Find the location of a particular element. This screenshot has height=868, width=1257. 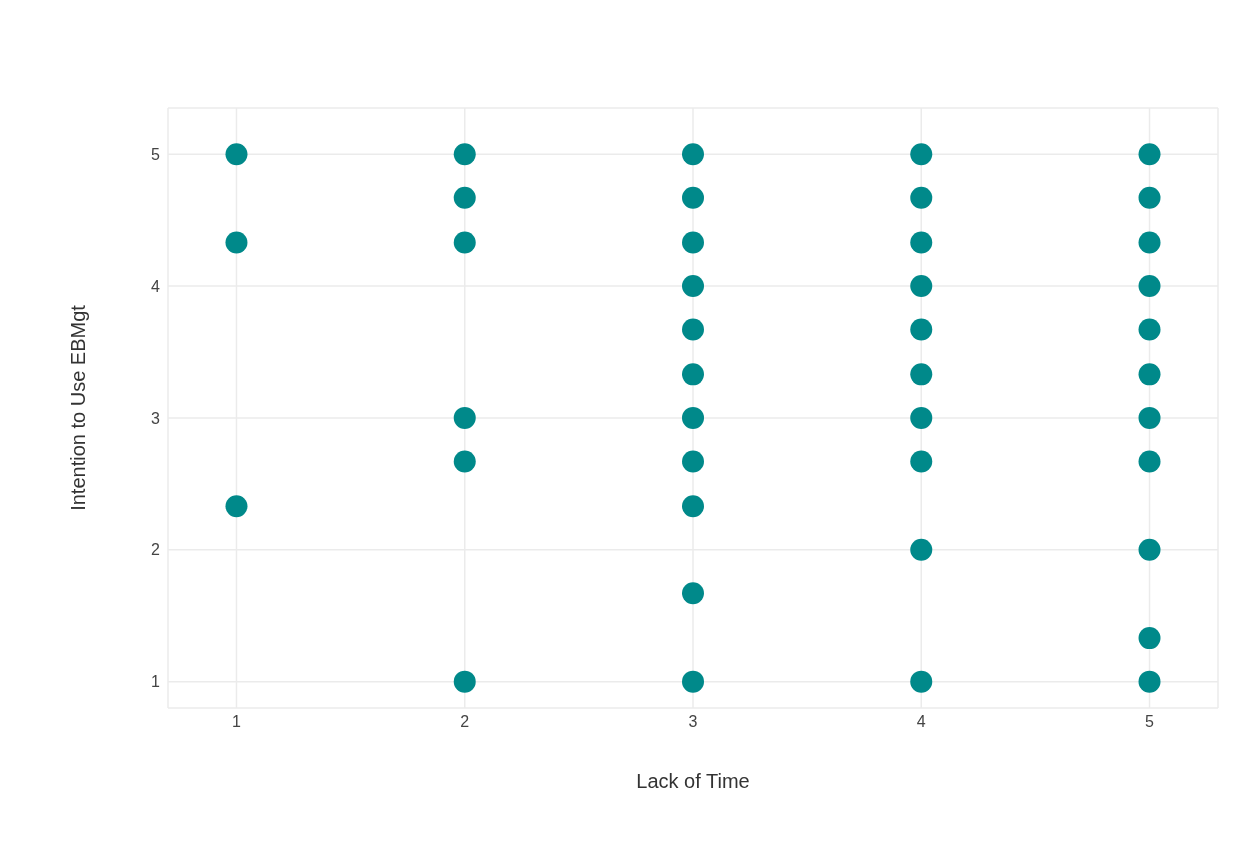

y-tick-label: 2 is located at coordinates (156, 550).